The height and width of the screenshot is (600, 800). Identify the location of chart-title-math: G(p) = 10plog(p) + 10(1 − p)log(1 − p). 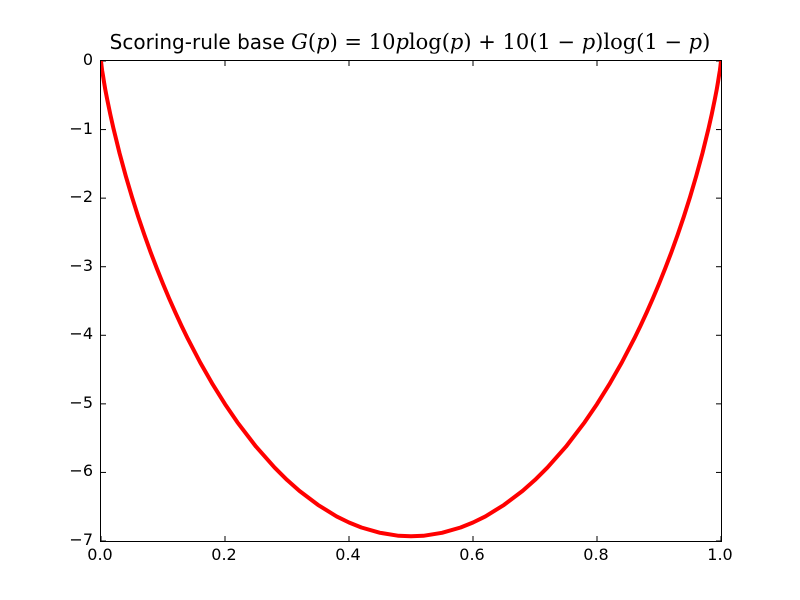
(500, 42).